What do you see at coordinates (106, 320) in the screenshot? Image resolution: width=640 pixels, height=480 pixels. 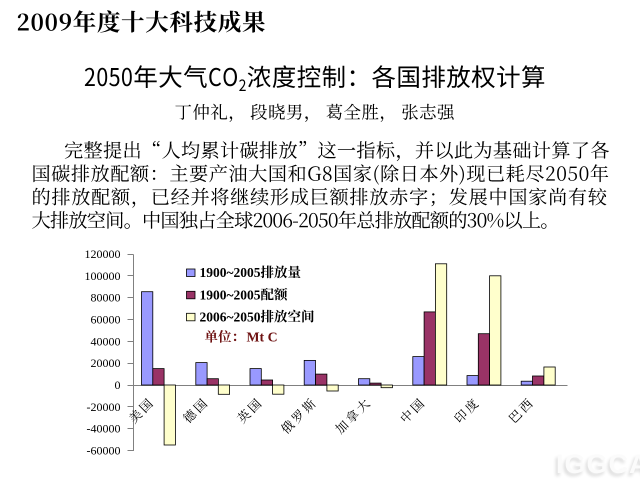 I see `svg-text: 60000` at bounding box center [106, 320].